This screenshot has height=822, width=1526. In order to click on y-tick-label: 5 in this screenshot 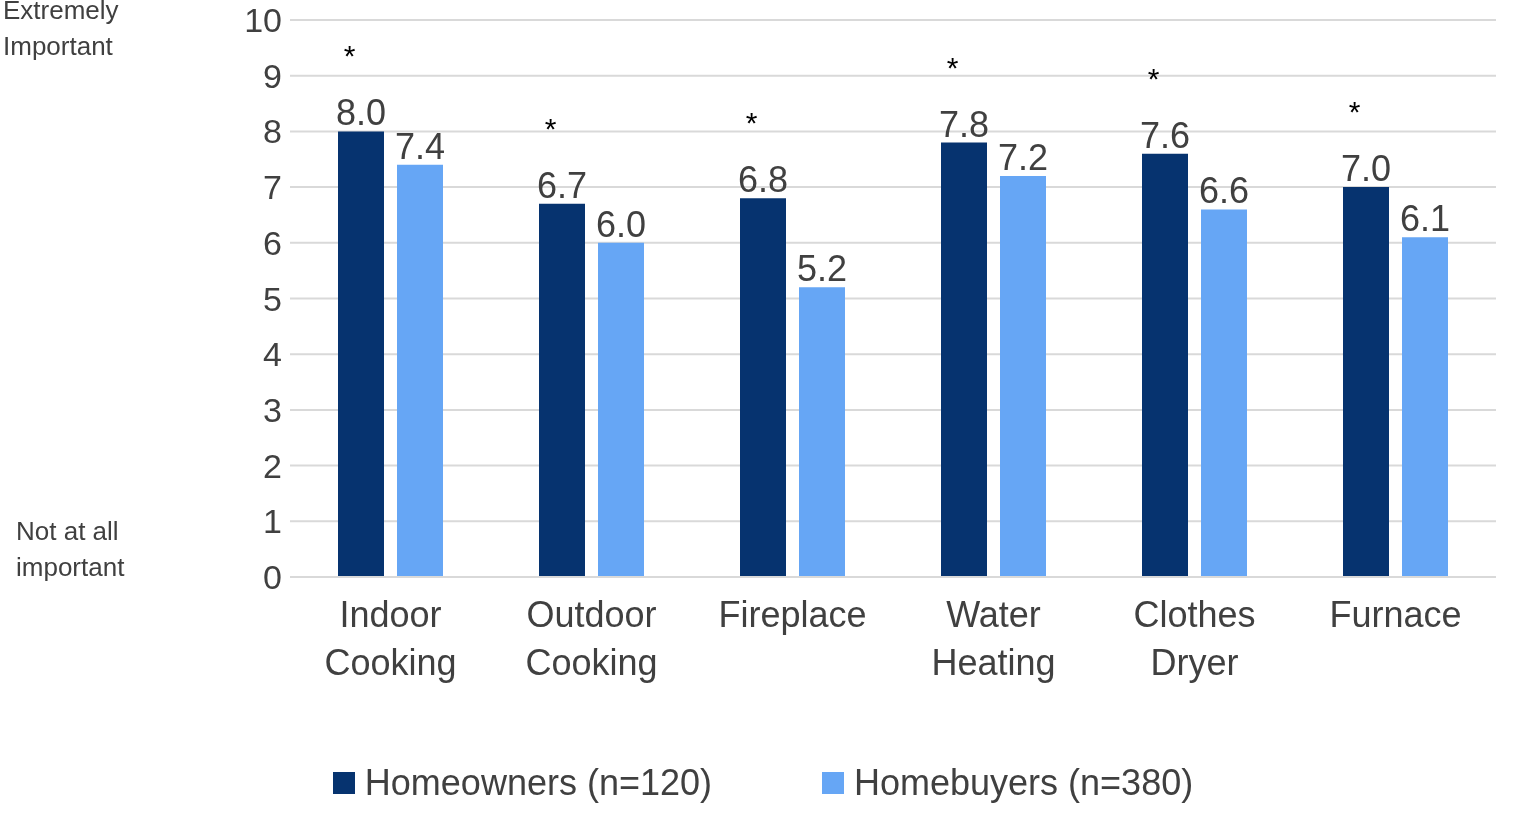, I will do `click(272, 298)`.